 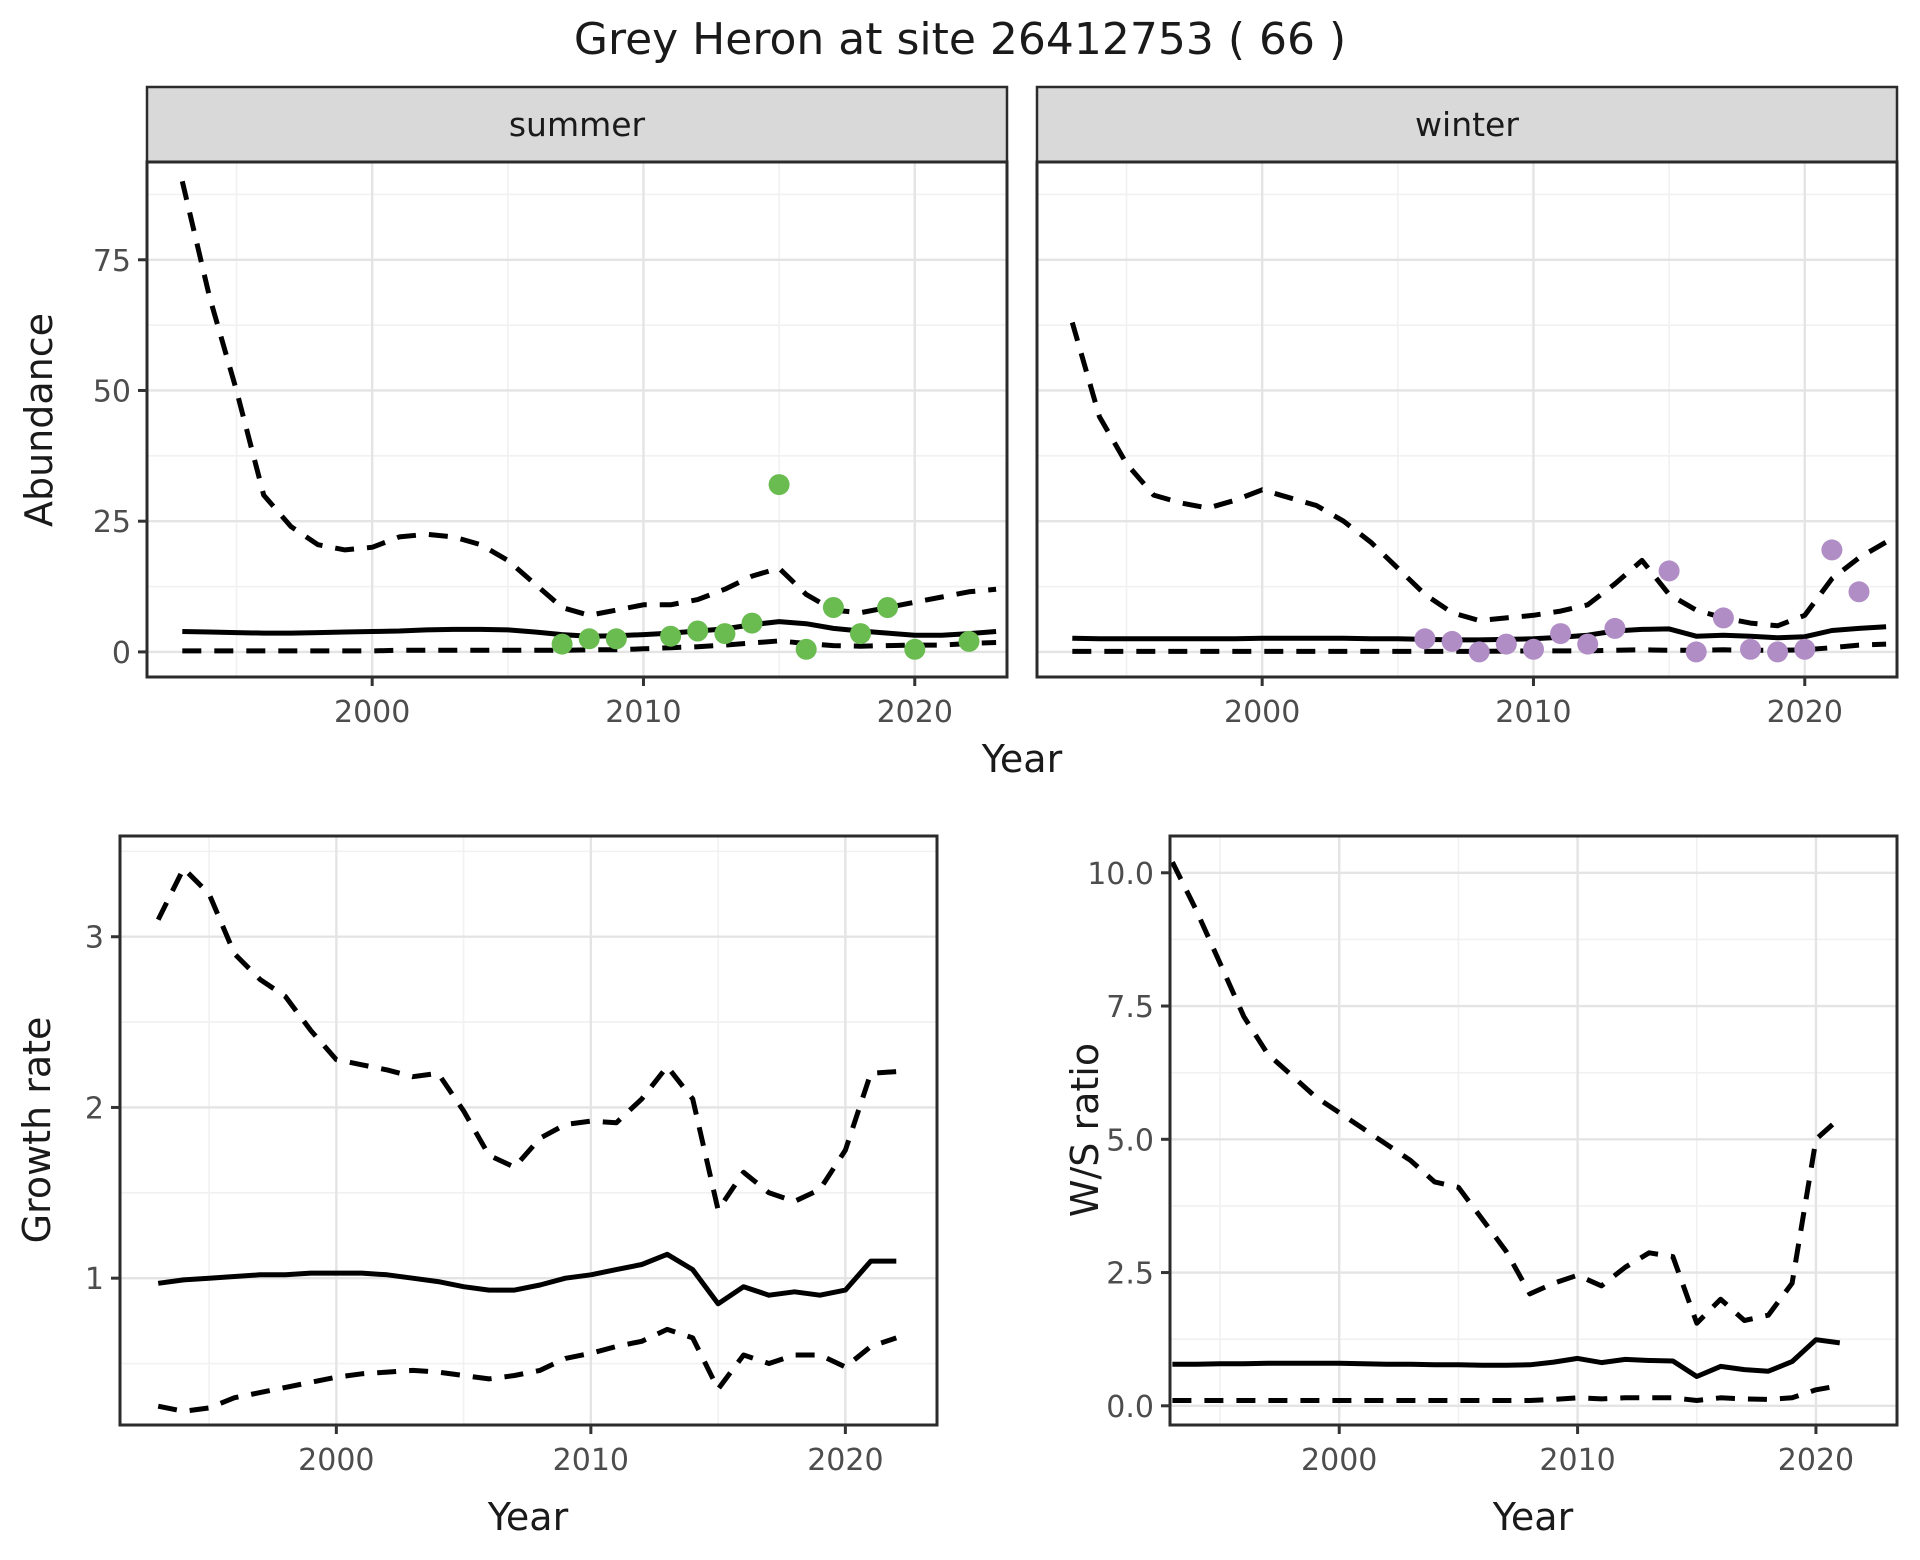 I want to click on axis-label-growth-rate: Growth rate, so click(x=37, y=1130).